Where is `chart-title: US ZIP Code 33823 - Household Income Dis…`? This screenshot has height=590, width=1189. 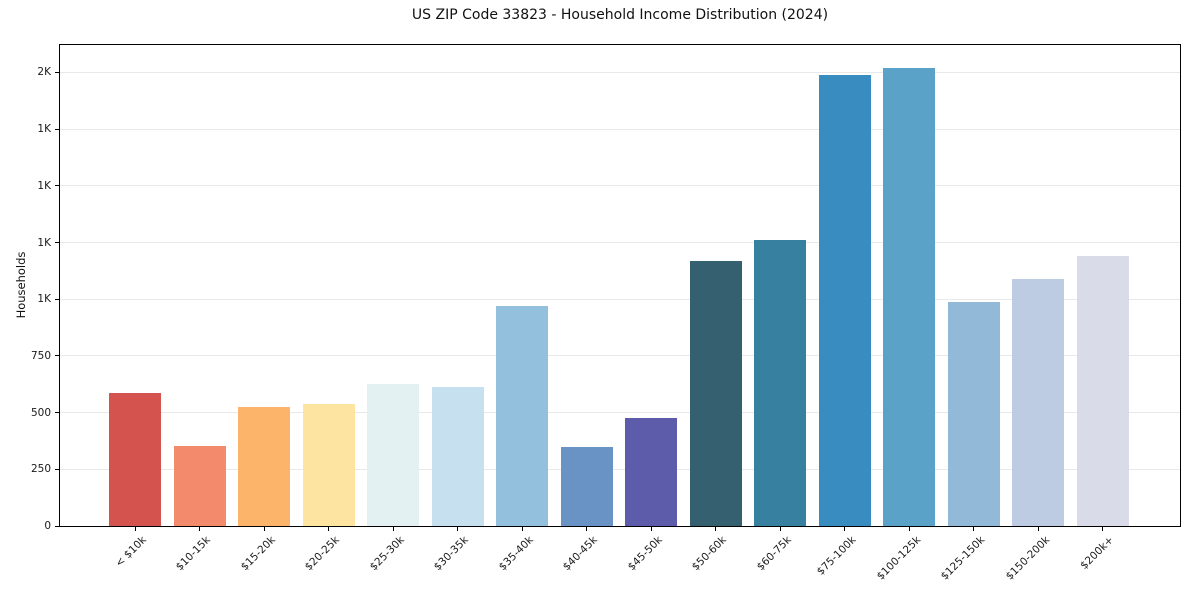 chart-title: US ZIP Code 33823 - Household Income Dis… is located at coordinates (620, 15).